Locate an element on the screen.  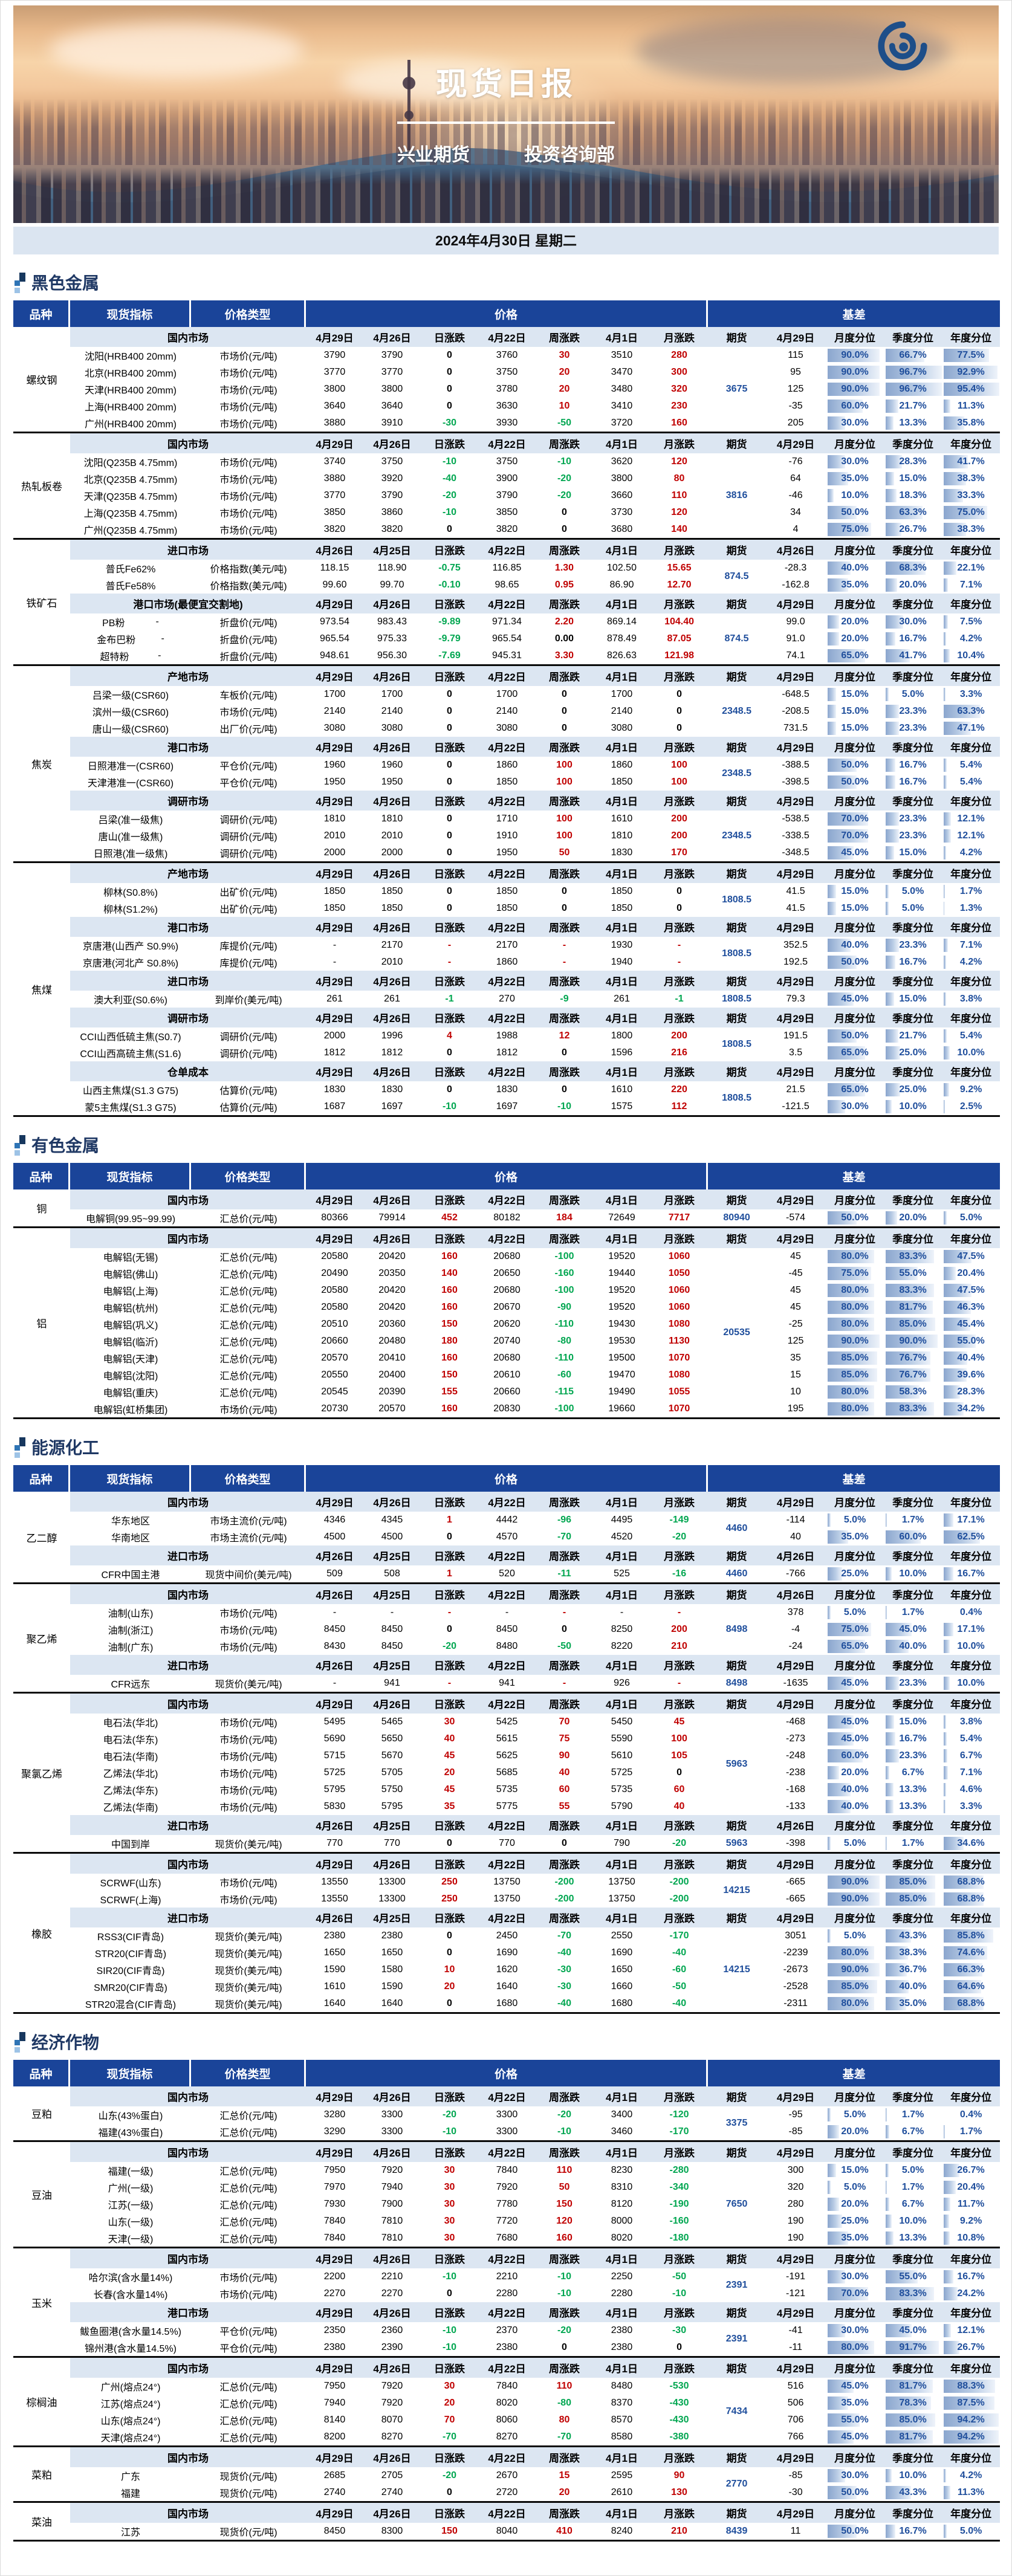
percentile-cell: 63.3% is located at coordinates (971, 711).